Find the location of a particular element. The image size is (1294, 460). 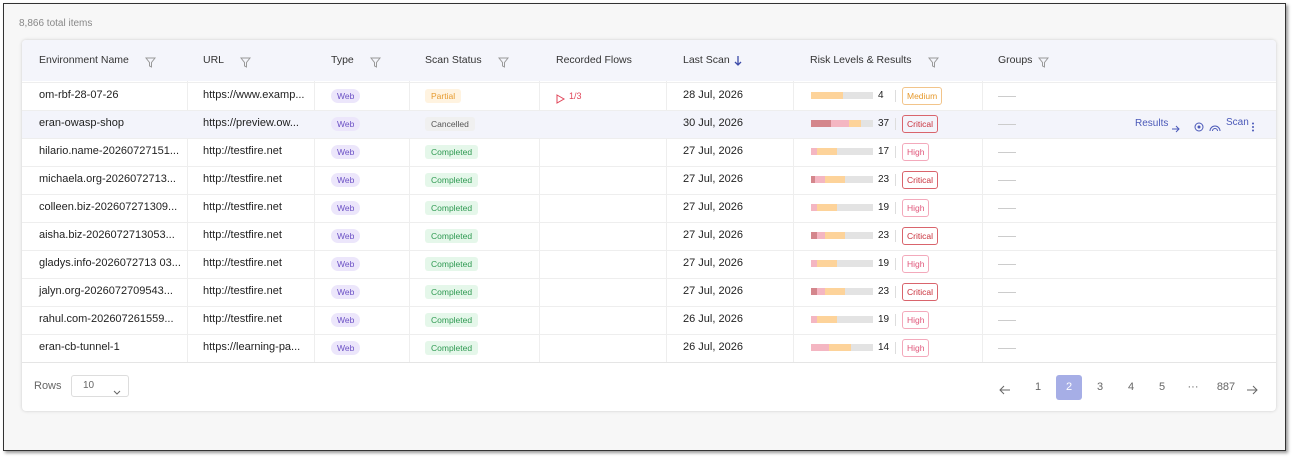

rows-label: Rows is located at coordinates (48, 386).